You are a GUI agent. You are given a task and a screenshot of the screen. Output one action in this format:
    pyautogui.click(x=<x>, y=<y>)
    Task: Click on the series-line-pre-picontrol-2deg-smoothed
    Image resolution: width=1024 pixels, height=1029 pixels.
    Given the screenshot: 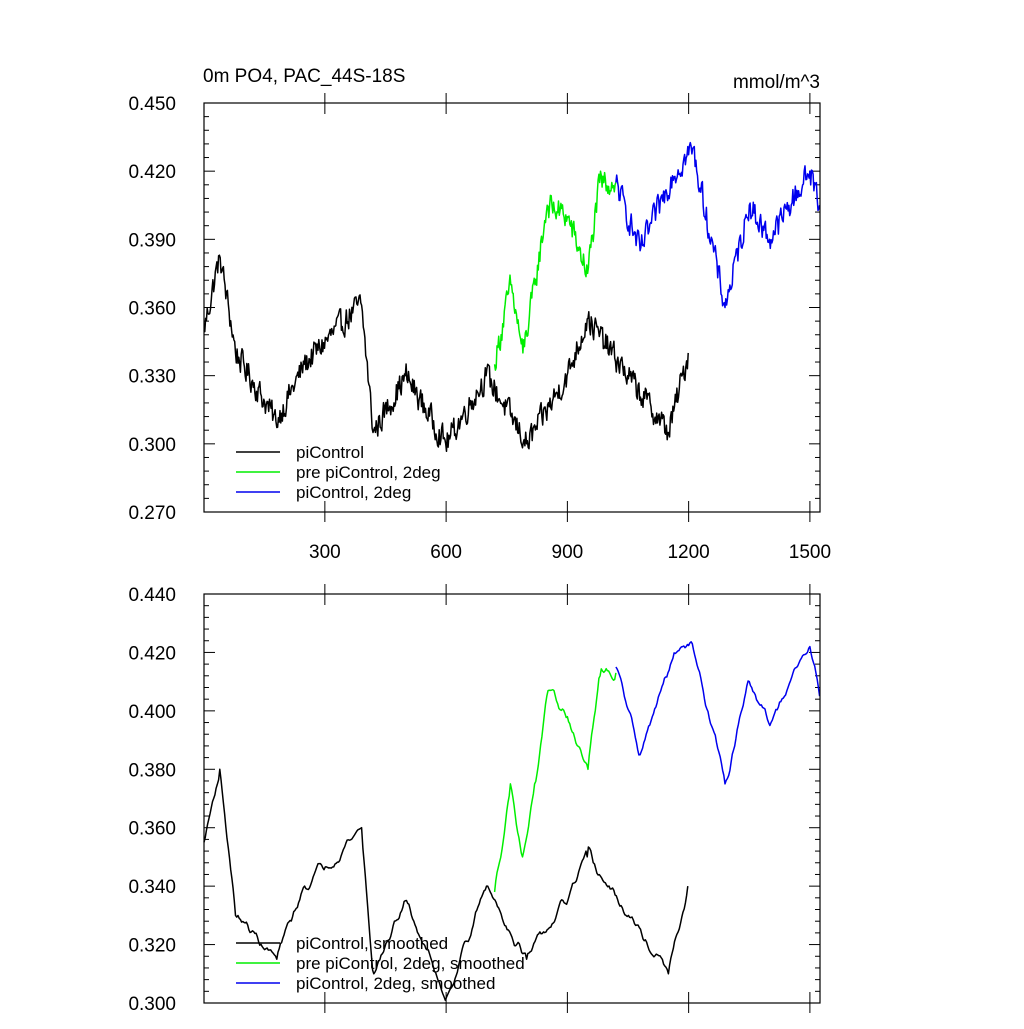 What is the action you would take?
    pyautogui.click(x=555, y=780)
    